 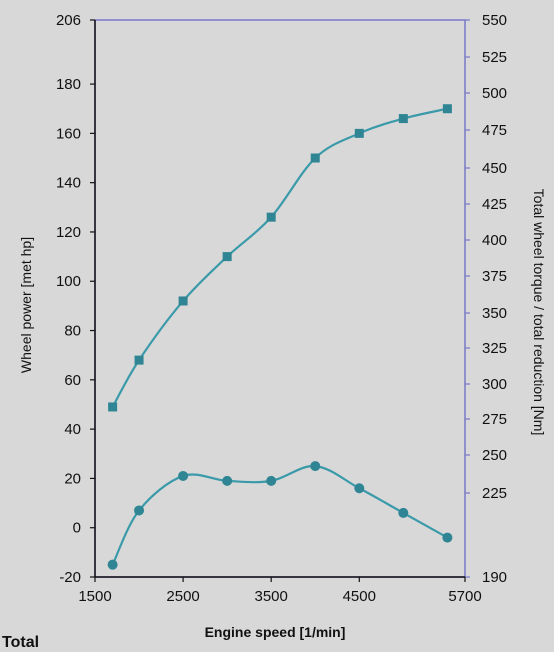 What do you see at coordinates (68, 84) in the screenshot?
I see `y-left-tick-label: 180` at bounding box center [68, 84].